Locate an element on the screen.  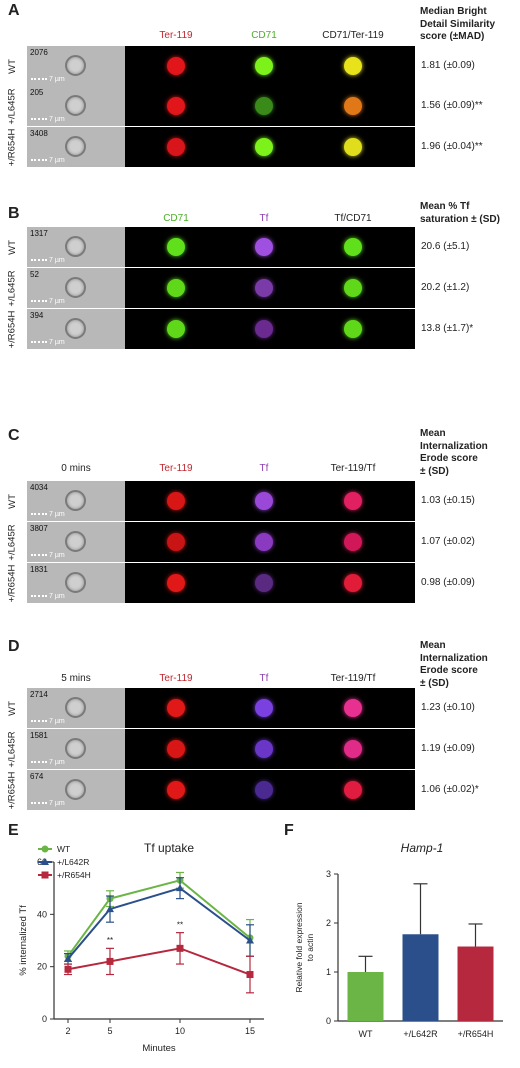
image-strip: 3408 7 µm is located at coordinates (221, 147).